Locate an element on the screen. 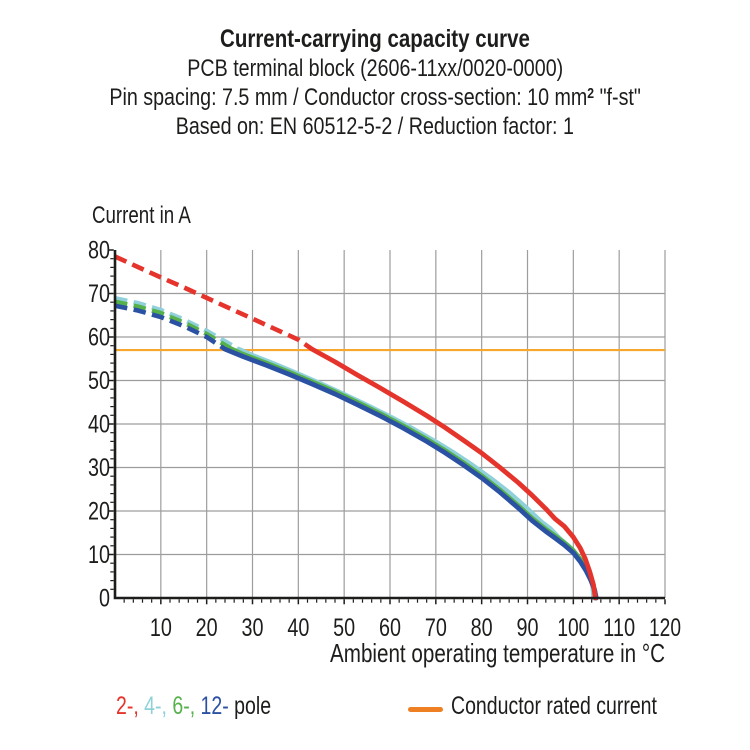 The image size is (750, 750). y-tick-label: 10 is located at coordinates (99, 555).